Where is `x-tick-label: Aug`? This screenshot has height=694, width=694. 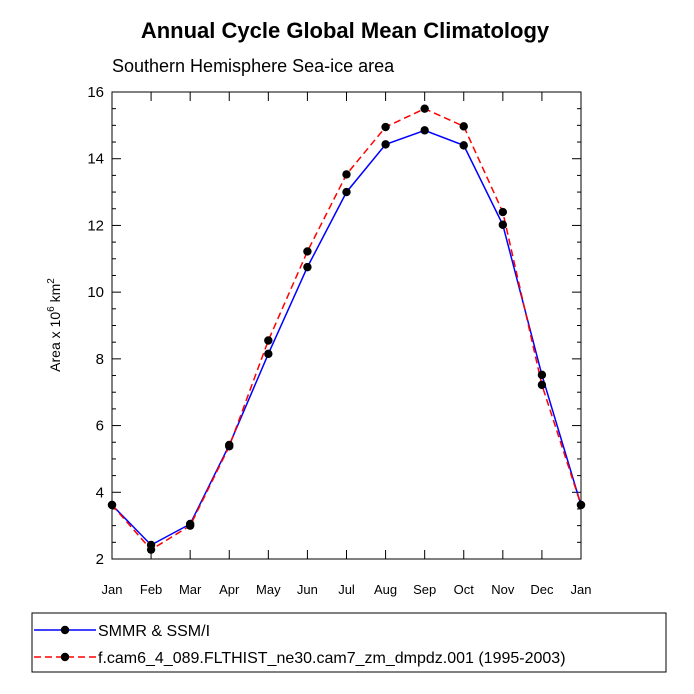
x-tick-label: Aug is located at coordinates (385, 589).